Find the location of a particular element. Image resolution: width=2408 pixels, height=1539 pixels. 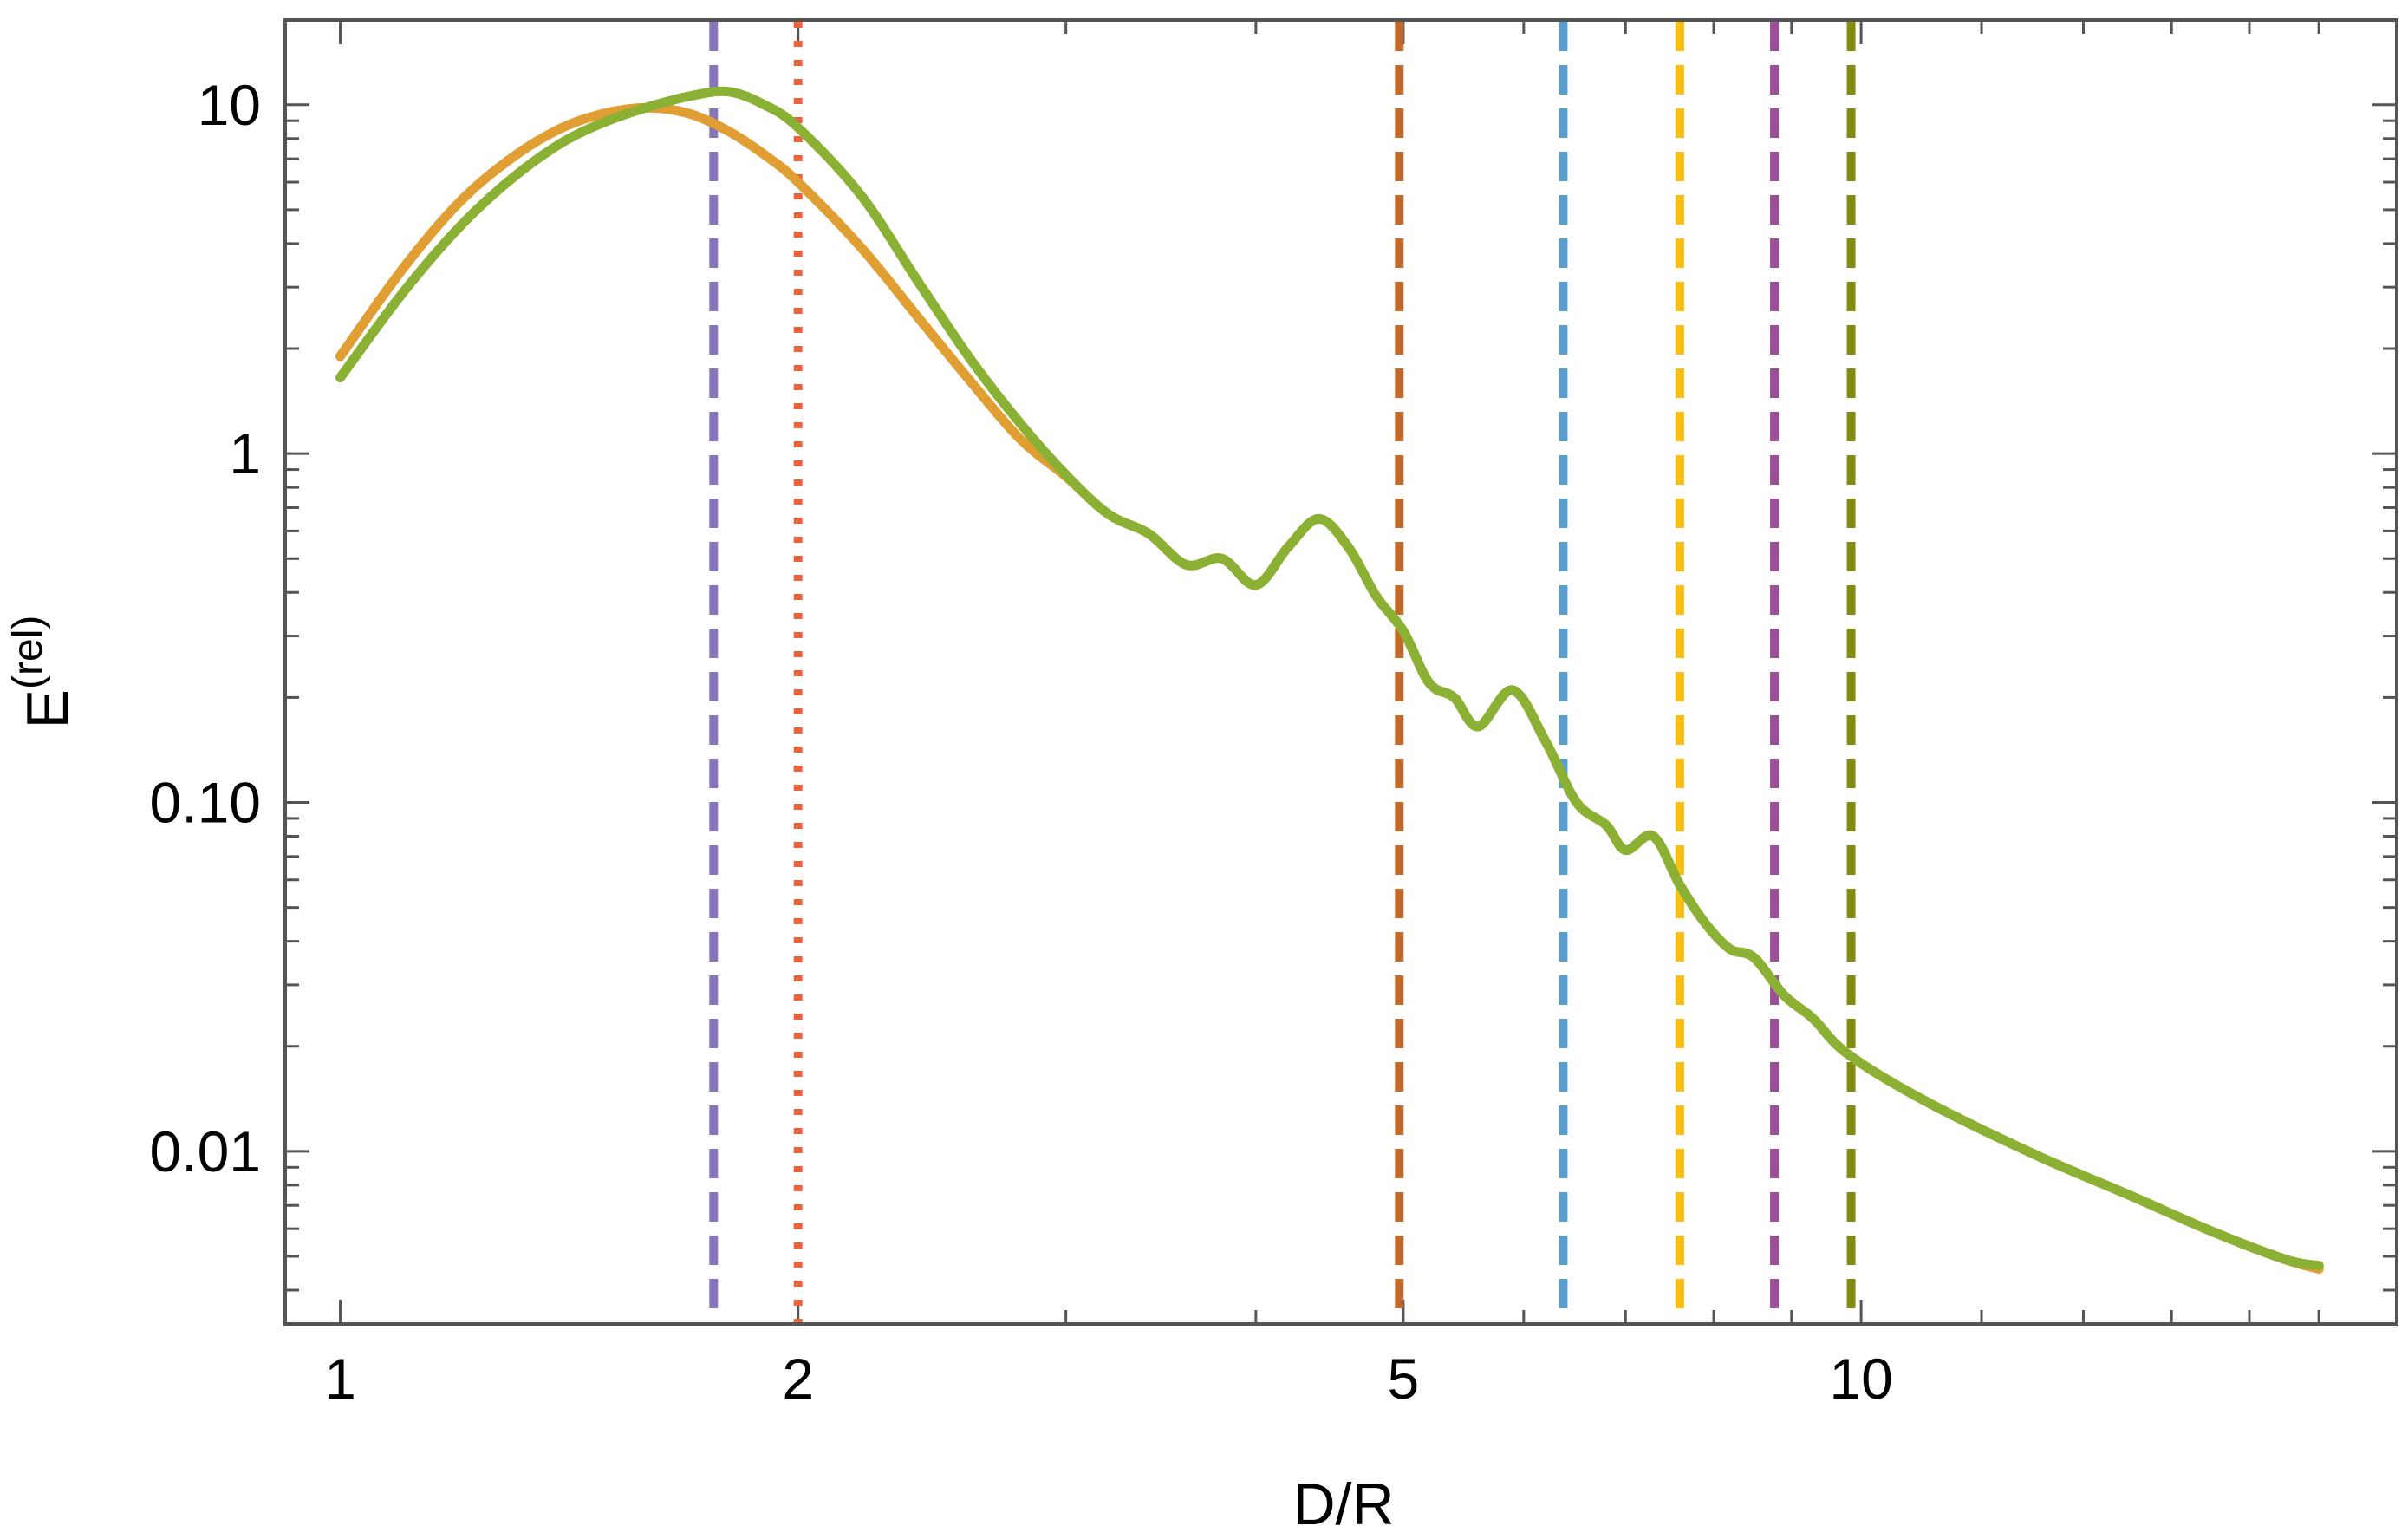

x-tick-label: 10 is located at coordinates (1860, 1379).